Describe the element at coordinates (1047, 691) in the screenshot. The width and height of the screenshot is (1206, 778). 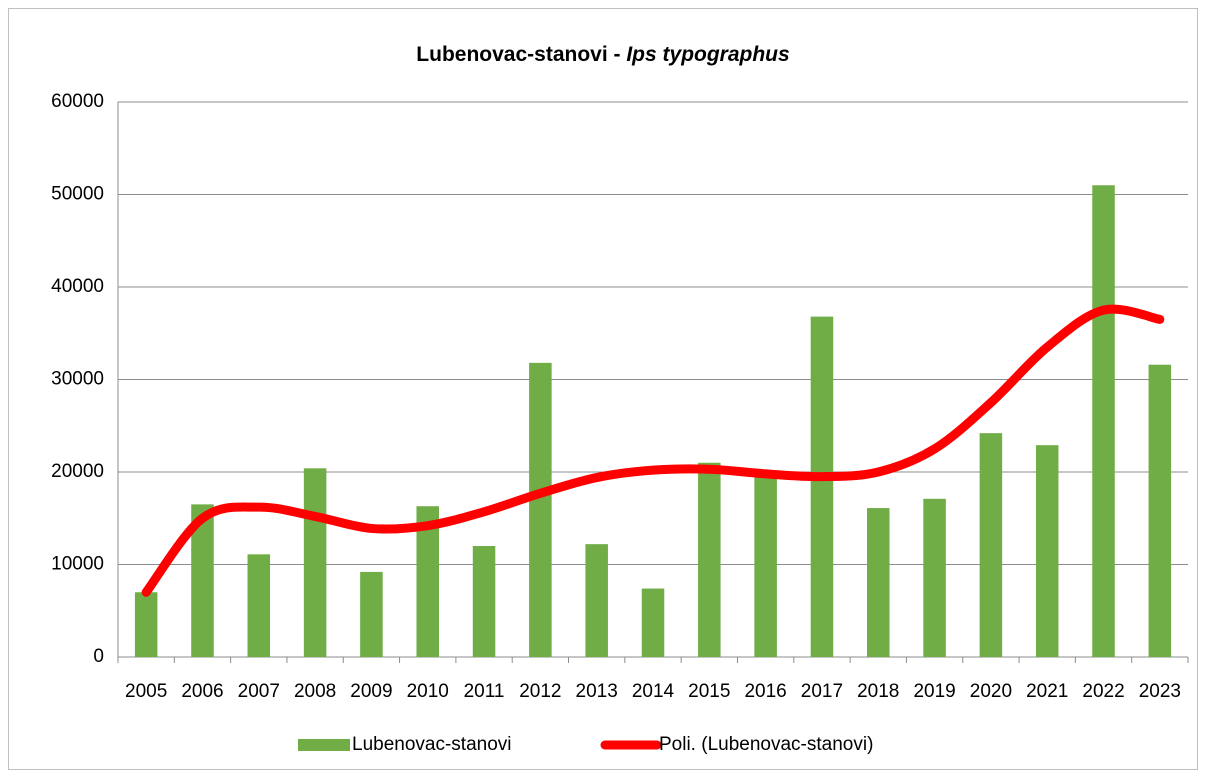
I see `x-tick-label: 2021` at that location.